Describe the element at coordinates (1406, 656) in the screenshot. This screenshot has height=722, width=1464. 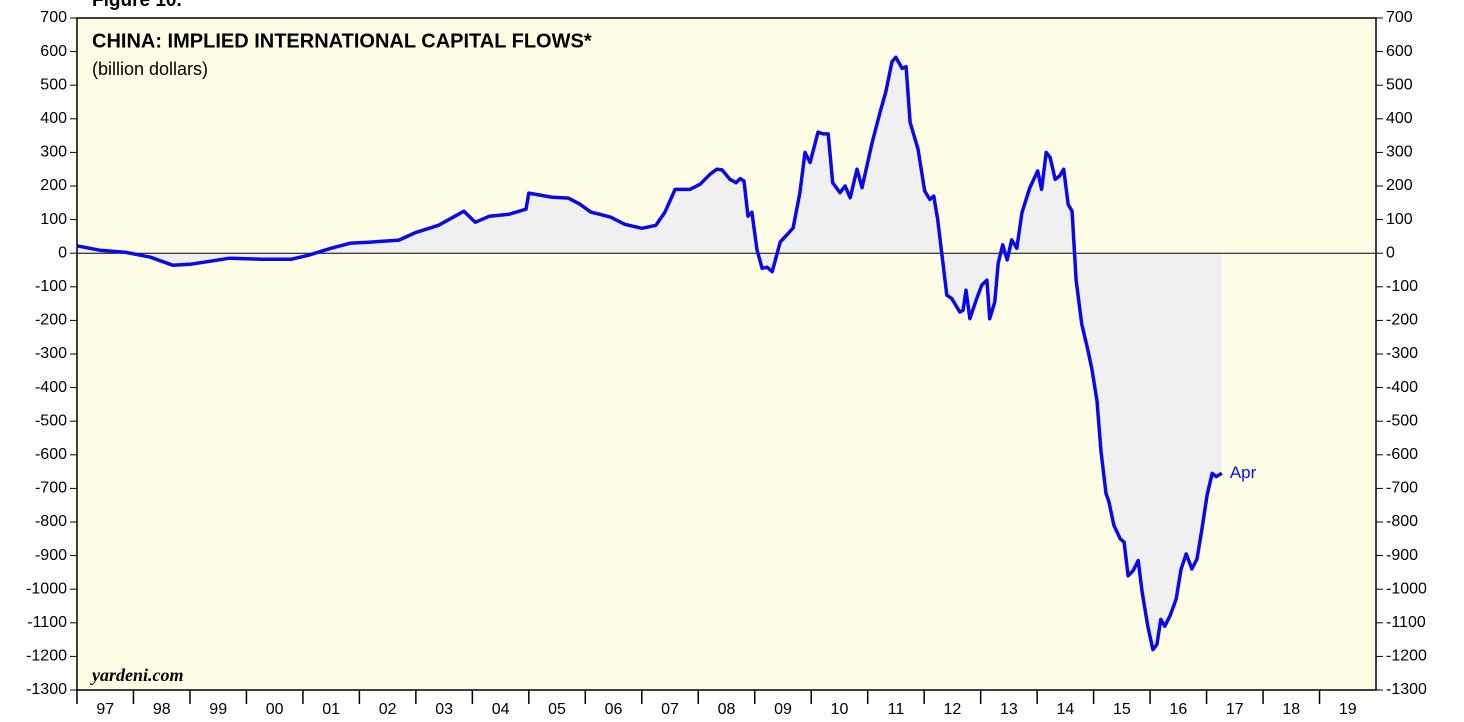
I see `y2-tick-label: -1200` at that location.